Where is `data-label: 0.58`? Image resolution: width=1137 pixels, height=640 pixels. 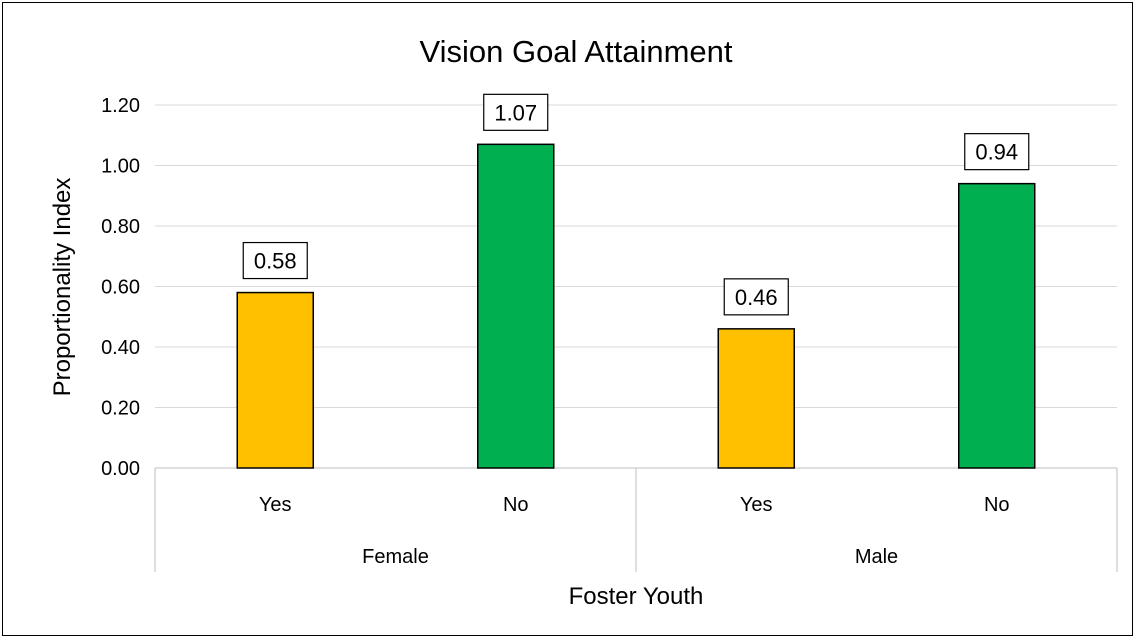 data-label: 0.58 is located at coordinates (275, 261).